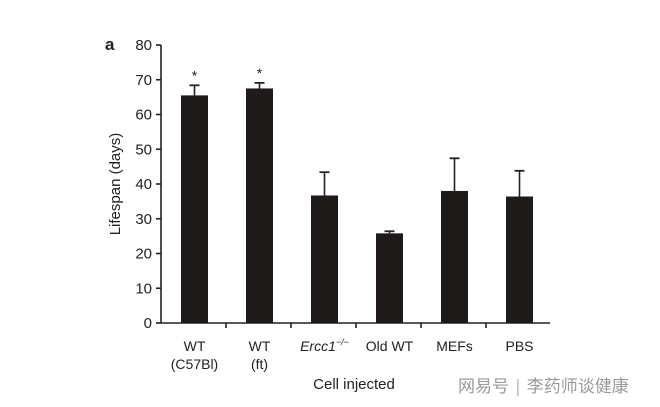 The image size is (660, 407). What do you see at coordinates (483, 387) in the screenshot?
I see `watermark-brand: 网易号` at bounding box center [483, 387].